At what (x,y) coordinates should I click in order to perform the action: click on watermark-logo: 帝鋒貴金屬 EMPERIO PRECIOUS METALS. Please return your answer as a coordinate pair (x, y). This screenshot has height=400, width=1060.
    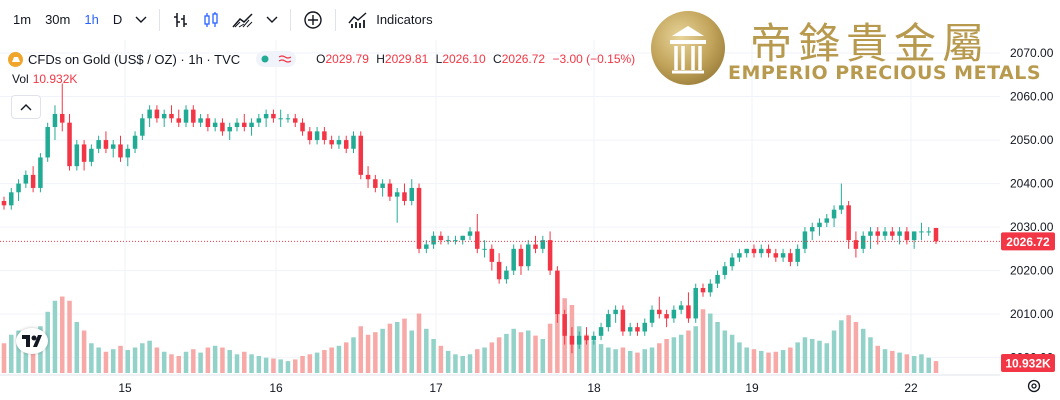
    Looking at the image, I should click on (845, 48).